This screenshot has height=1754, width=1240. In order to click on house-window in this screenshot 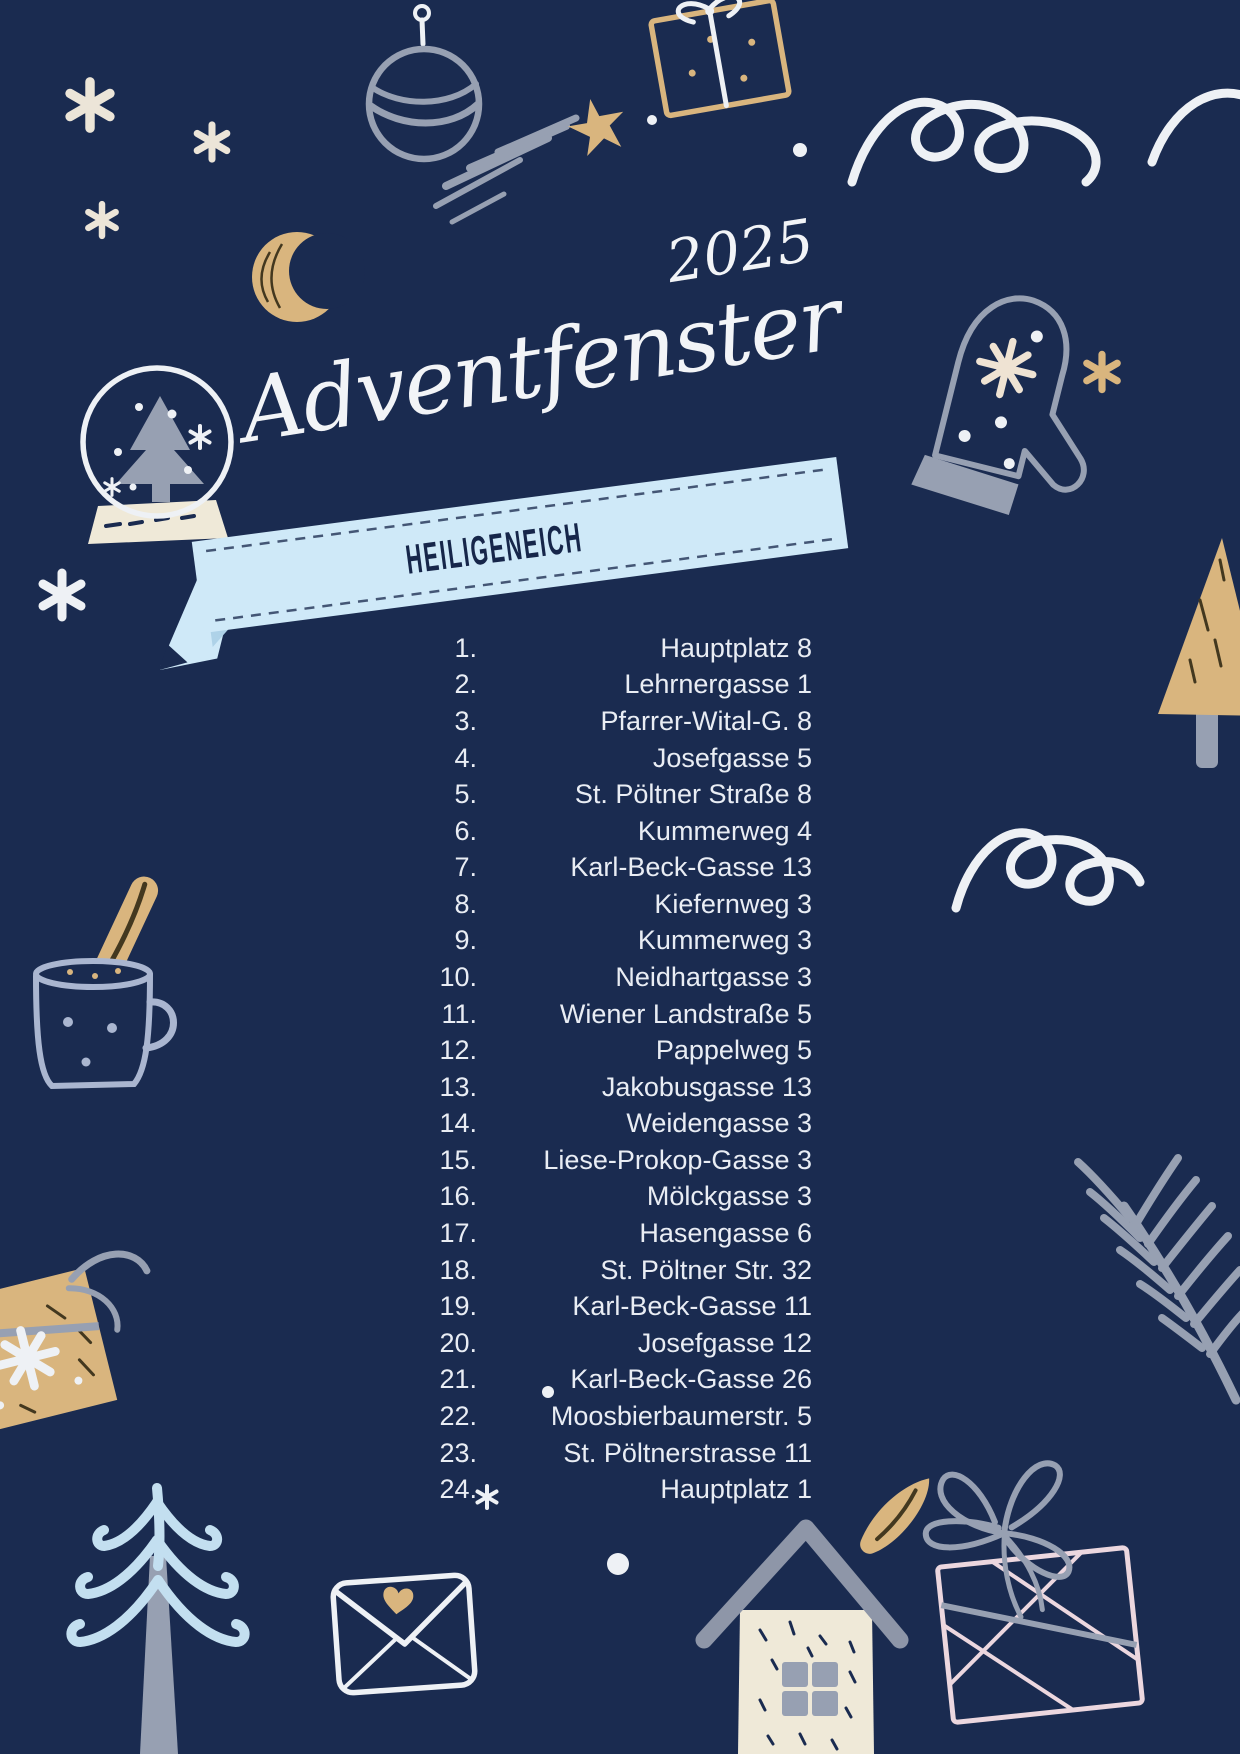, I will do `click(810, 1689)`.